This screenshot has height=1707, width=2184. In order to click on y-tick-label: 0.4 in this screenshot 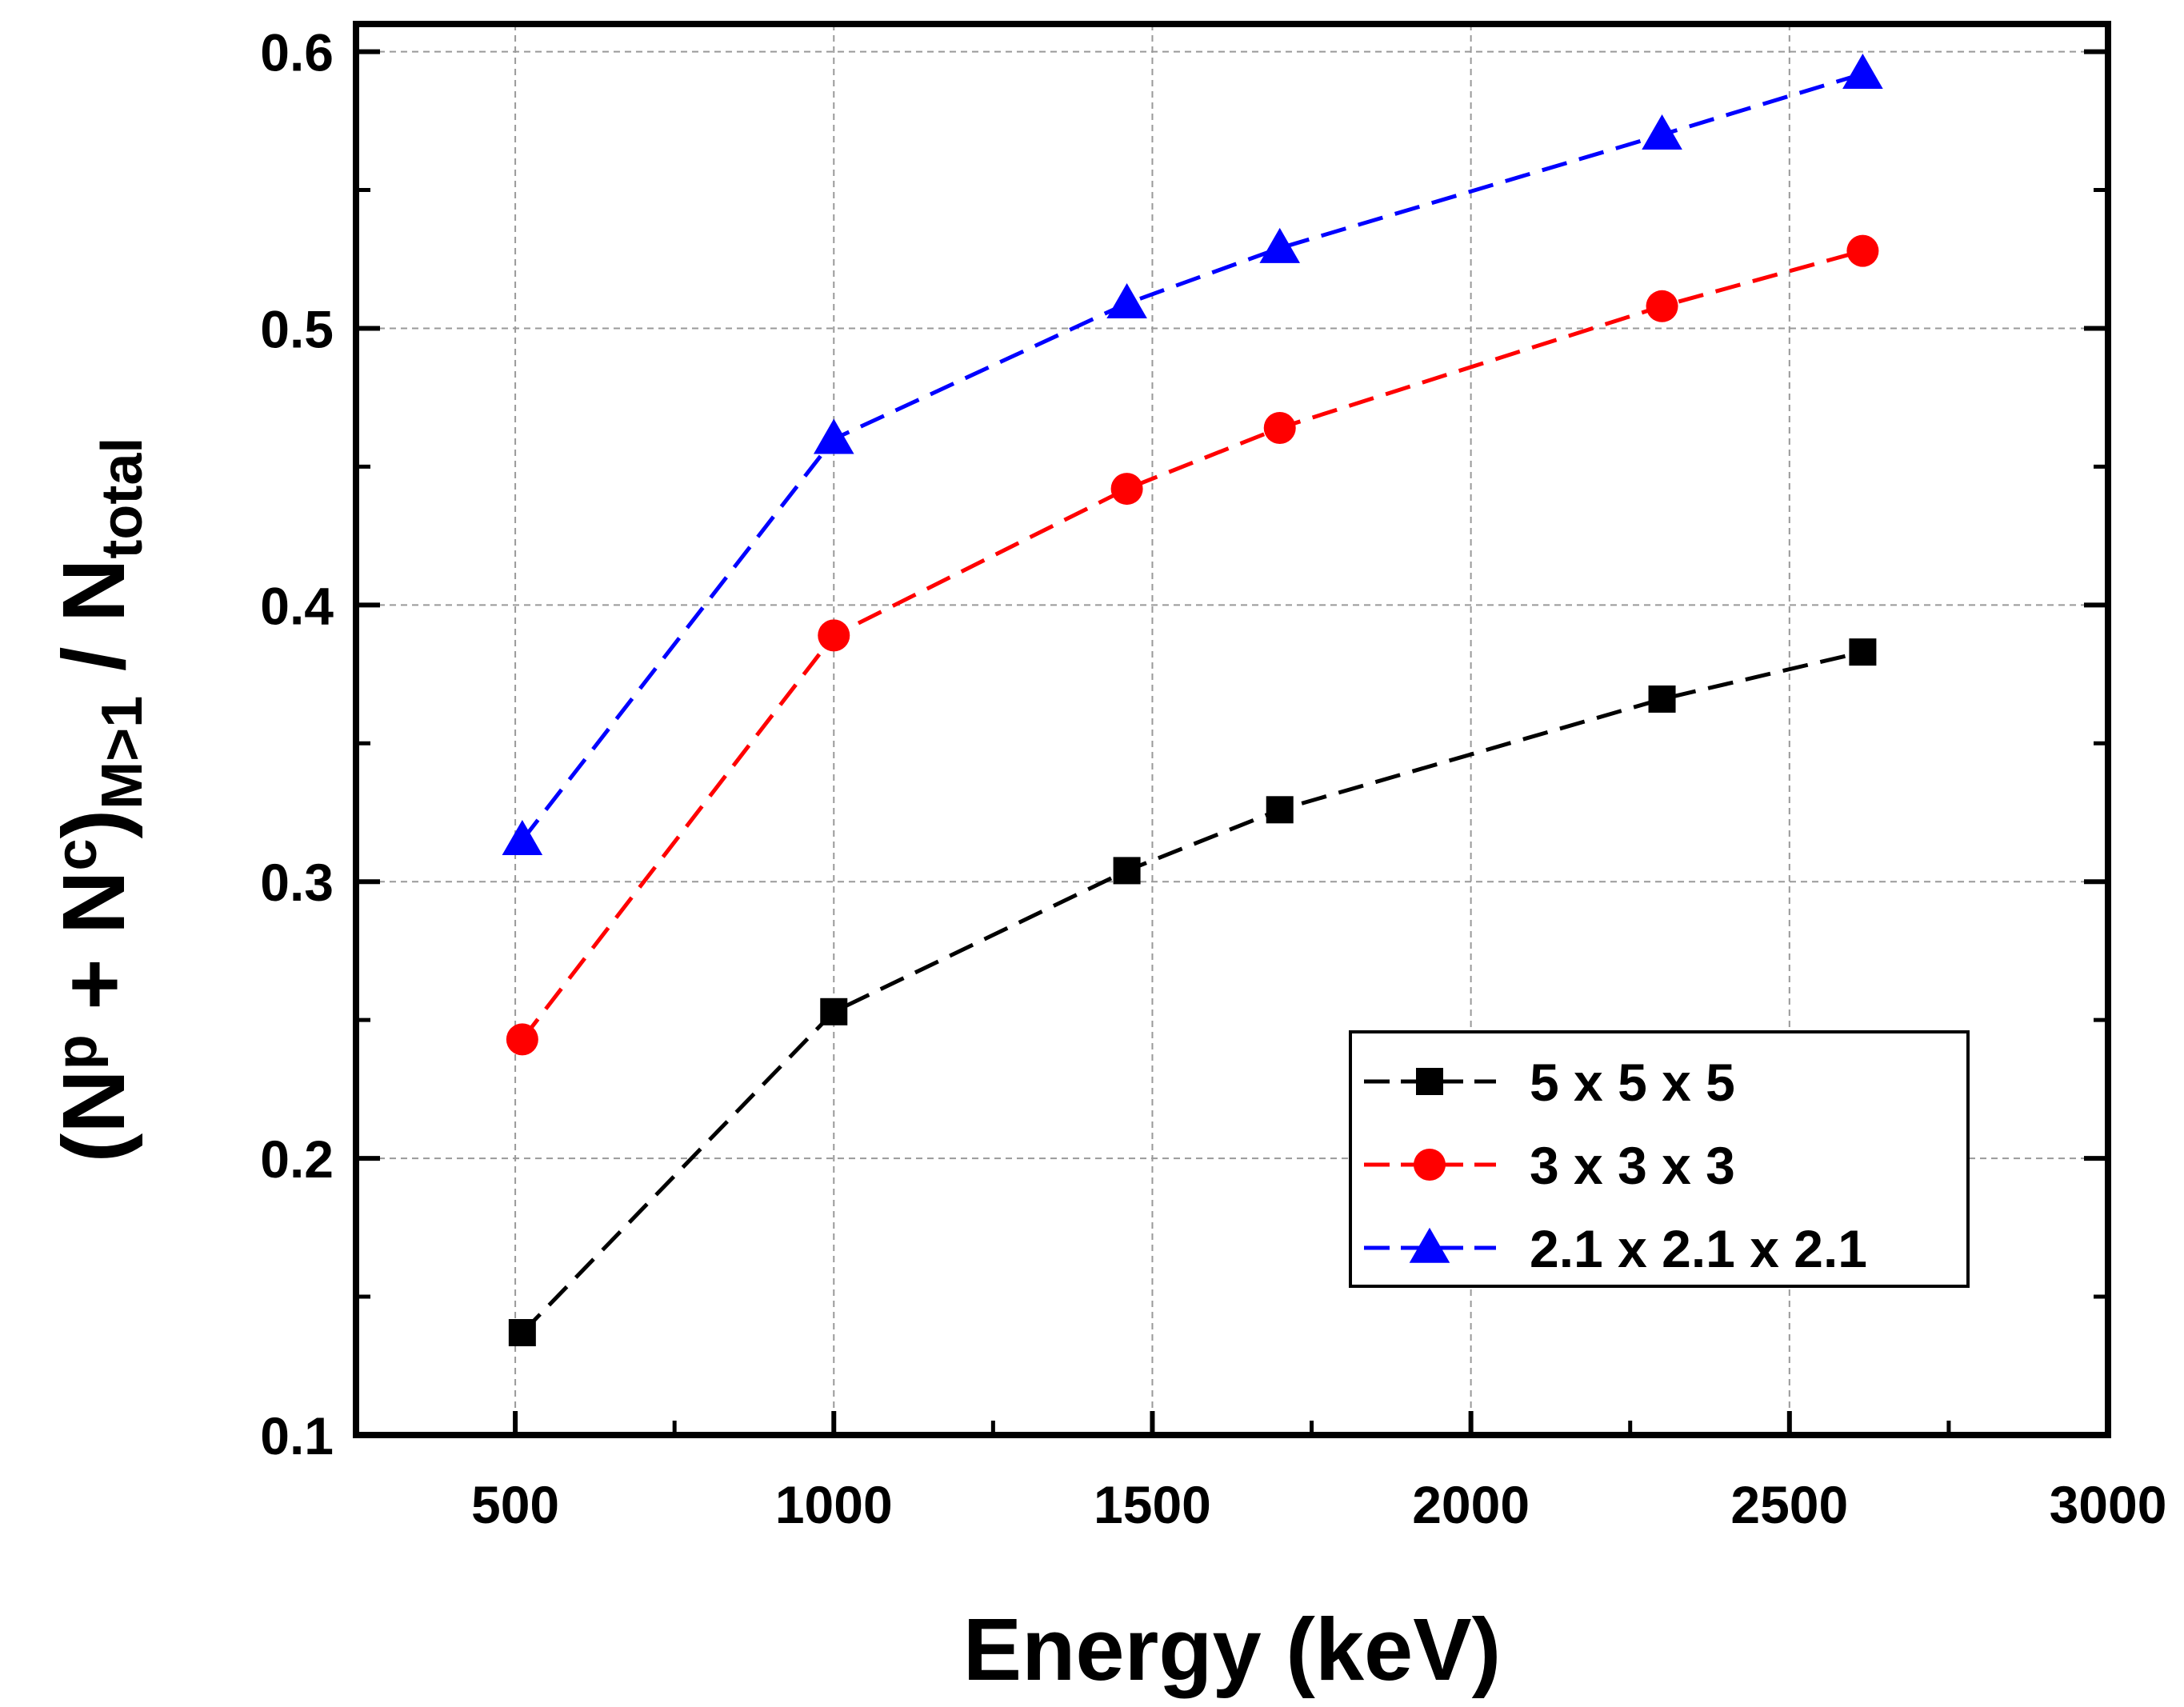, I will do `click(297, 605)`.